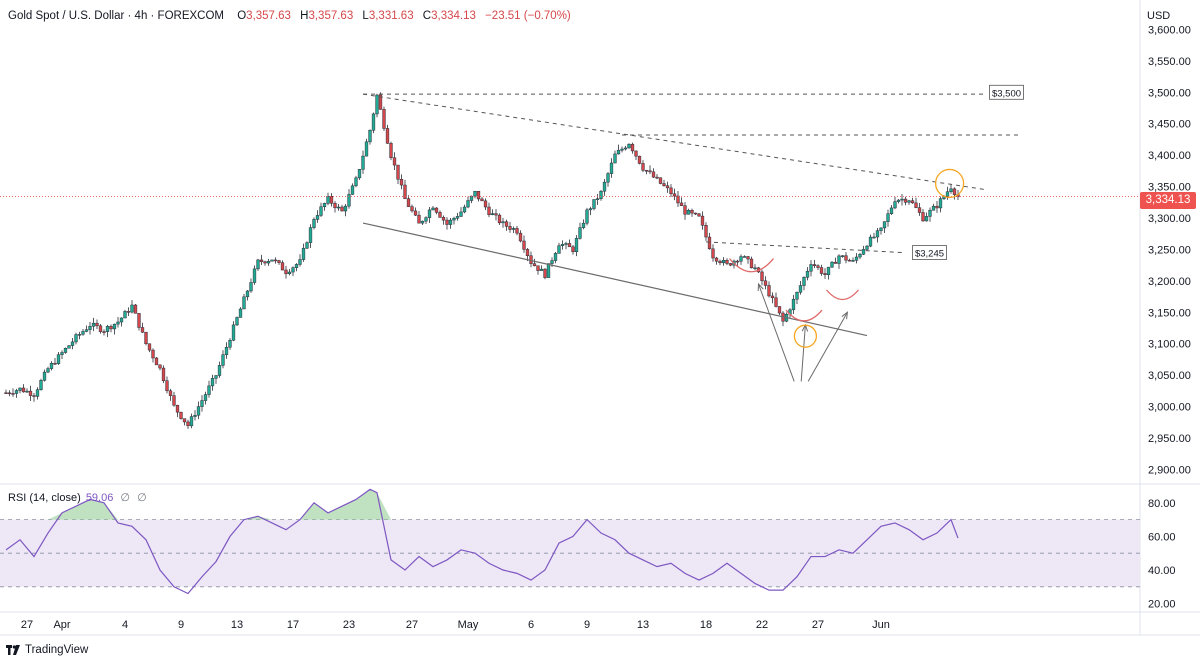  Describe the element at coordinates (44, 498) in the screenshot. I see `rsi-label: RSI (14, close)` at that location.